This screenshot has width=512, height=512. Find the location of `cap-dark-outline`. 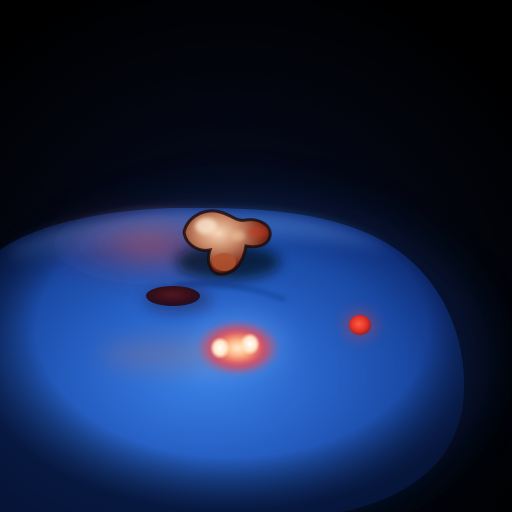

cap-dark-outline is located at coordinates (227, 242).